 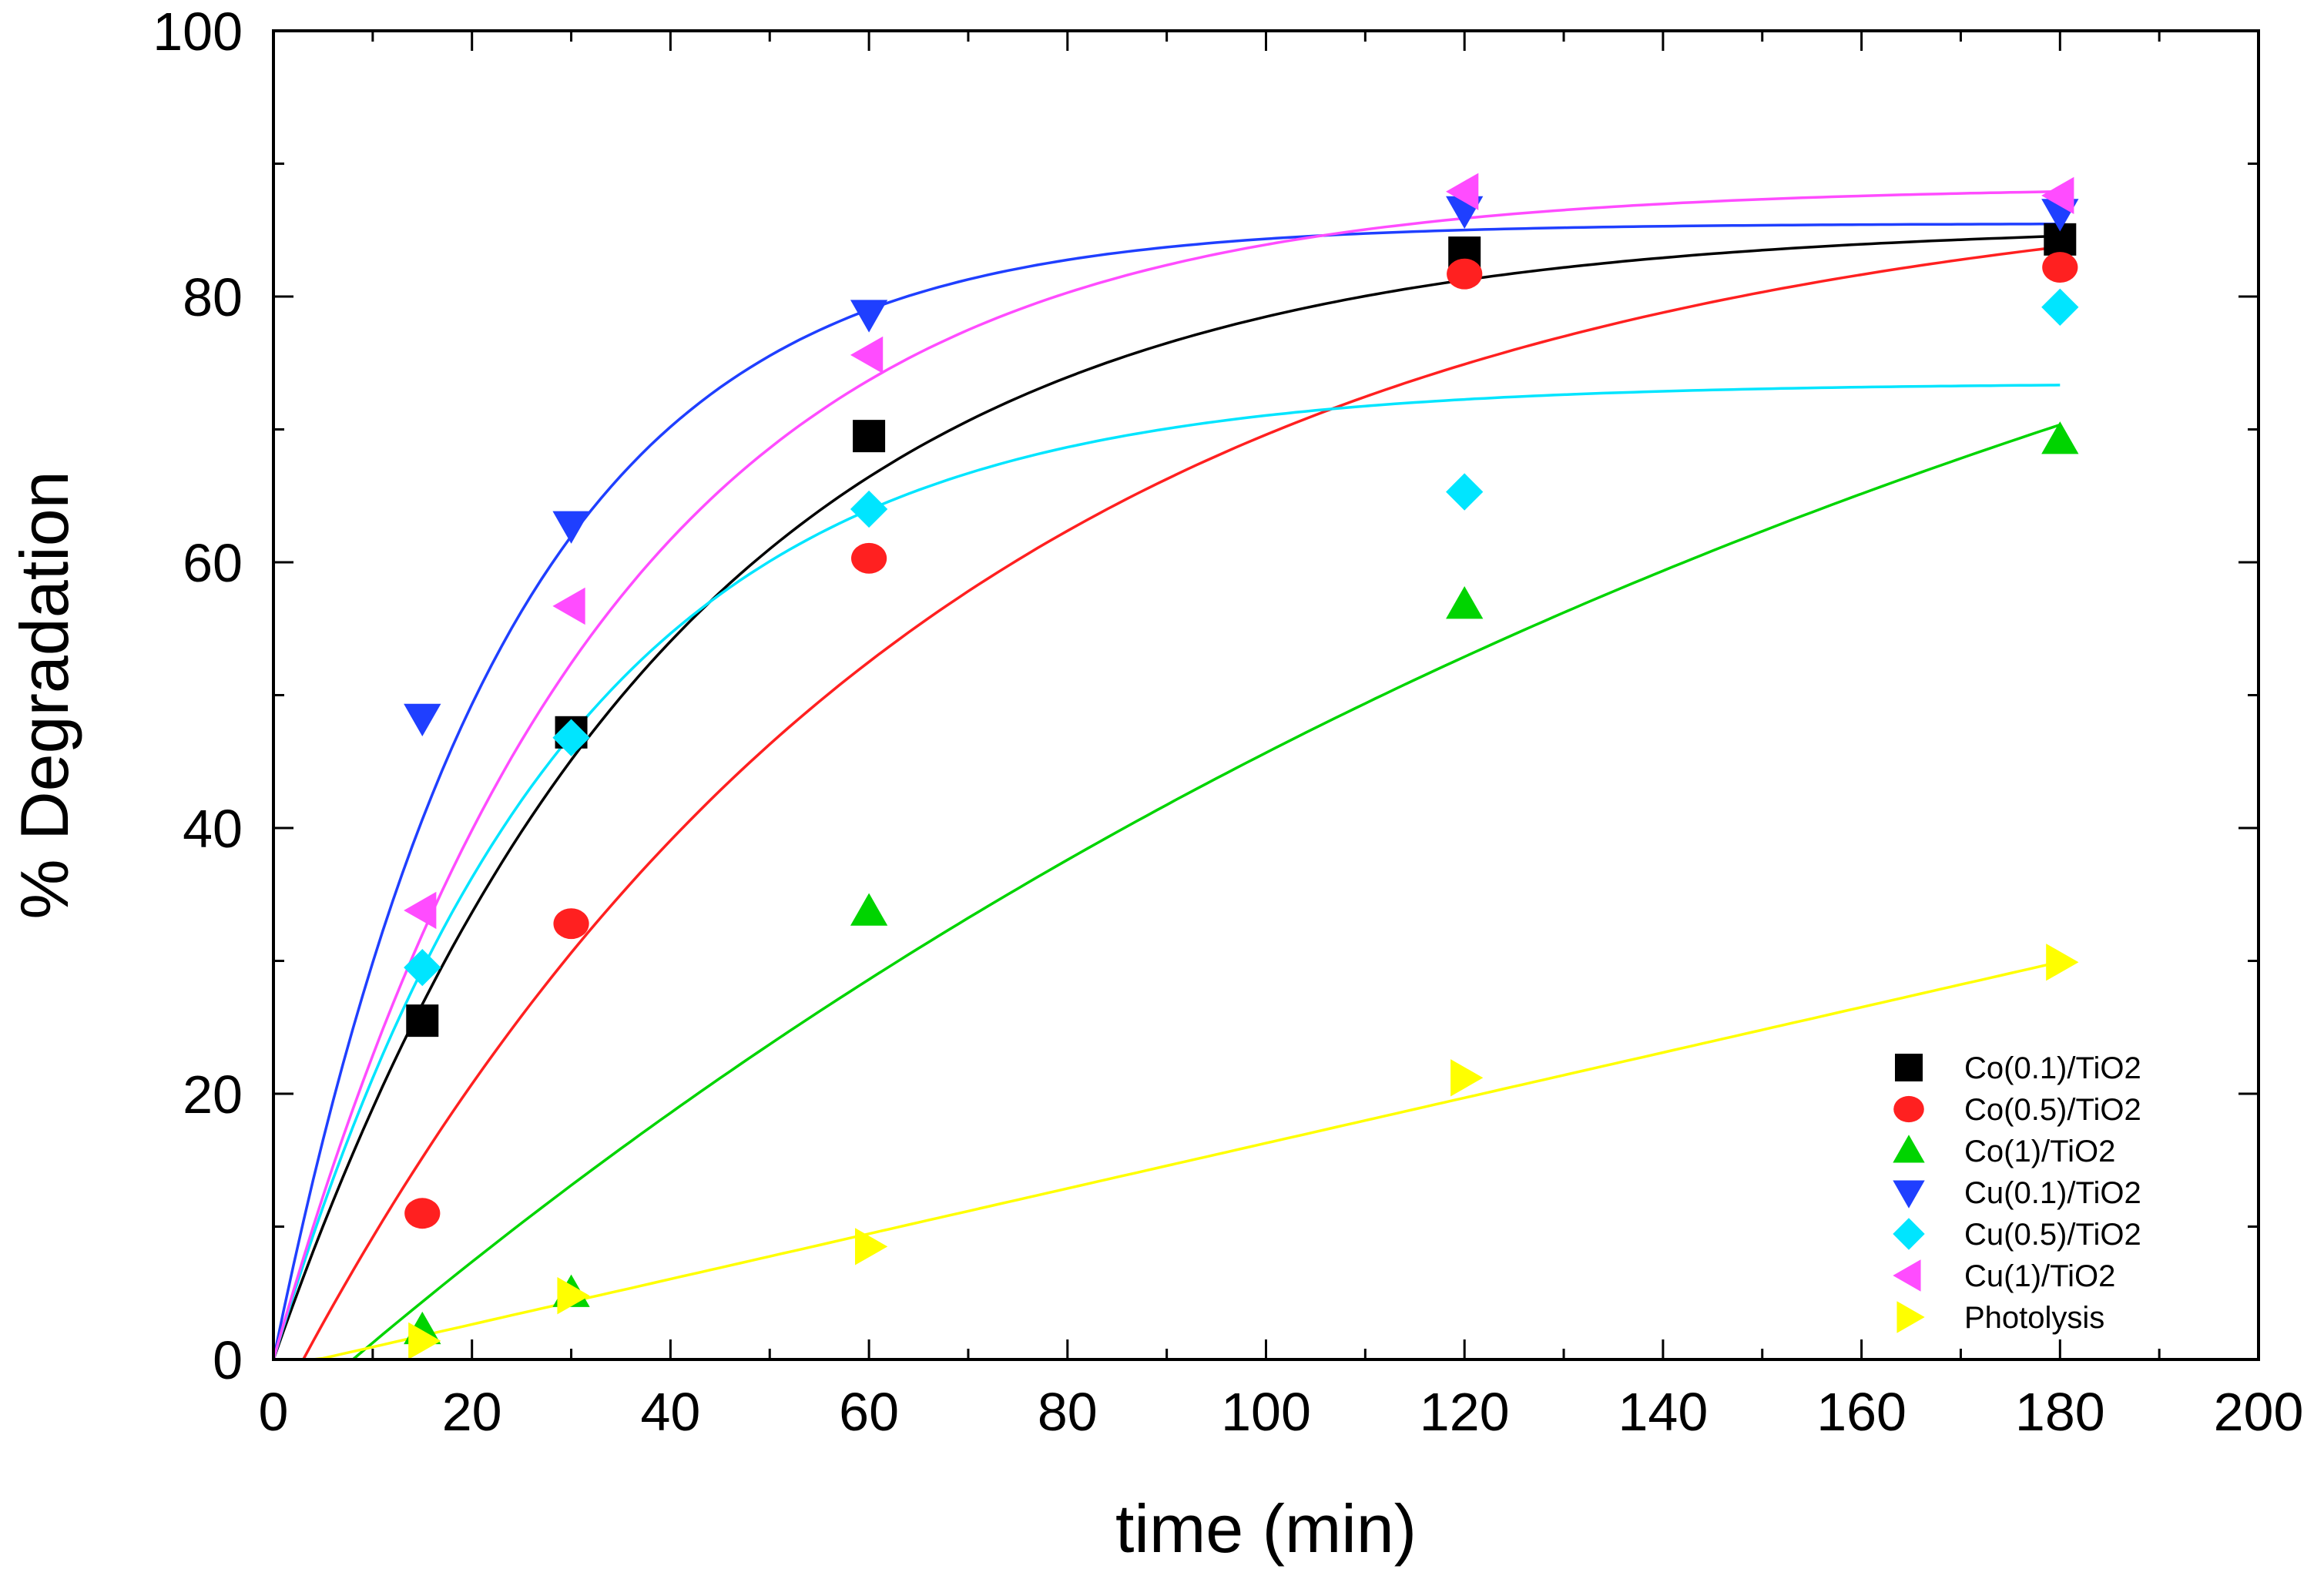 I want to click on y-tick-label: 0, so click(x=228, y=1360).